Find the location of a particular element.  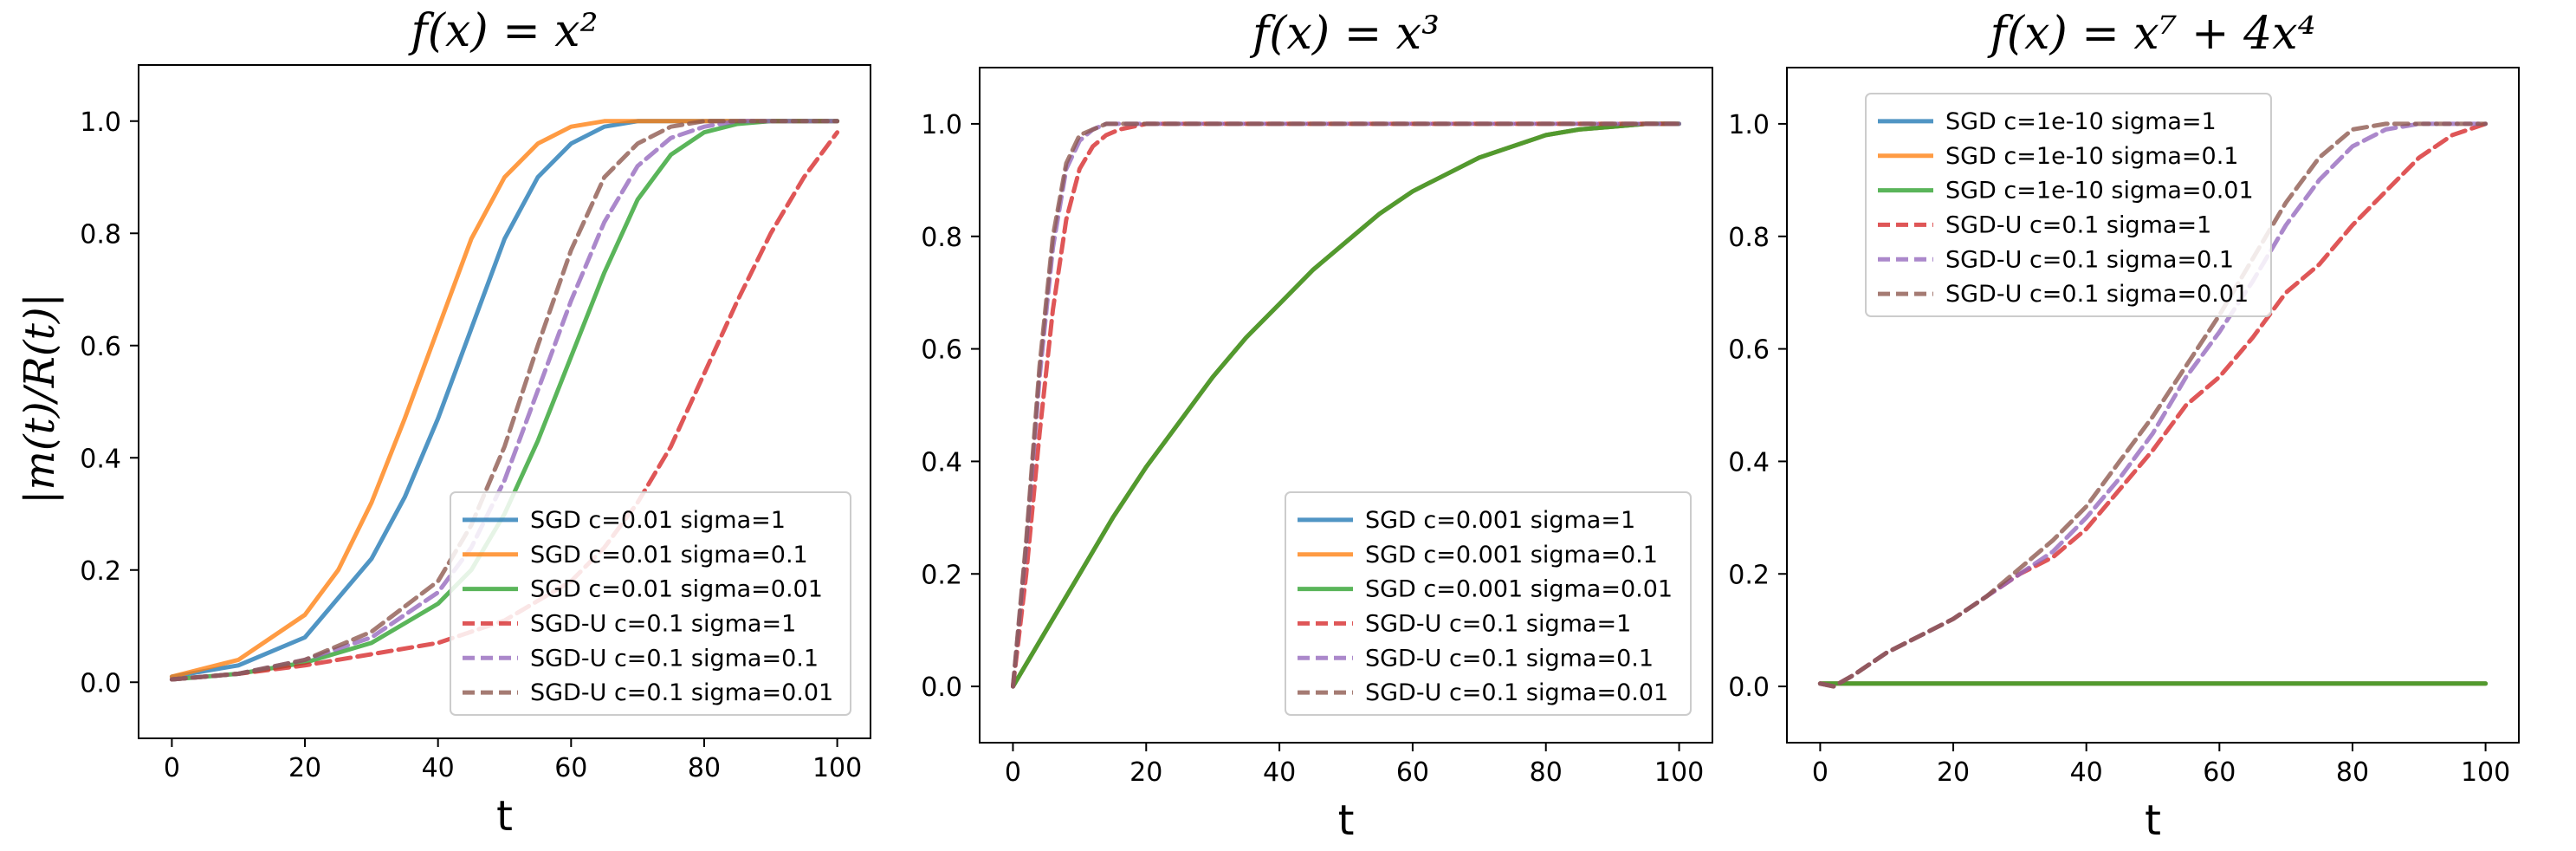

legend-entry: SGD c=0.01 sigma=0.01 is located at coordinates (676, 590).